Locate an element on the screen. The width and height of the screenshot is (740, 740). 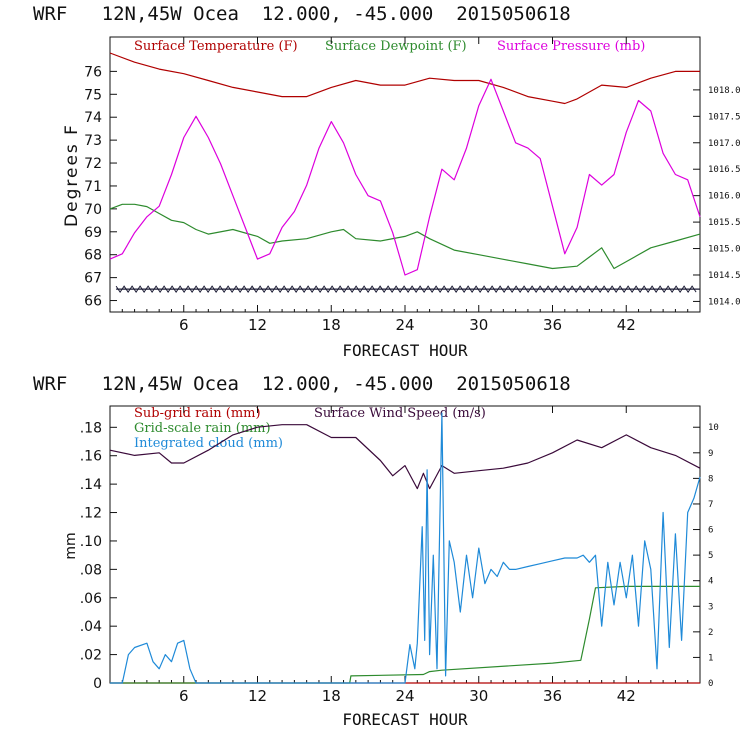
y2-tick-label: 1018.0 is located at coordinates (724, 91).